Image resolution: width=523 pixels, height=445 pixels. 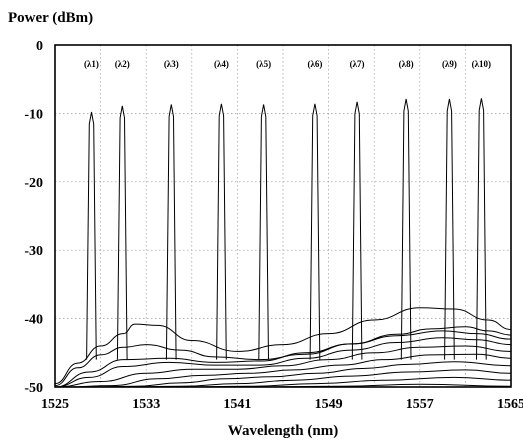 I want to click on peak-label: (λ2), so click(x=122, y=64).